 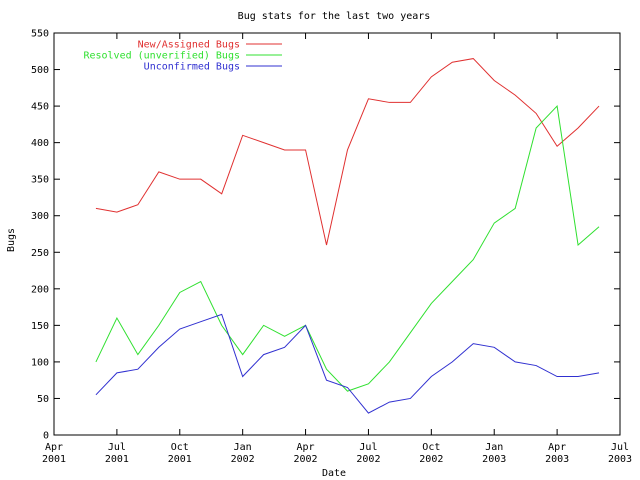 What do you see at coordinates (40, 143) in the screenshot?
I see `y-tick-label: 400` at bounding box center [40, 143].